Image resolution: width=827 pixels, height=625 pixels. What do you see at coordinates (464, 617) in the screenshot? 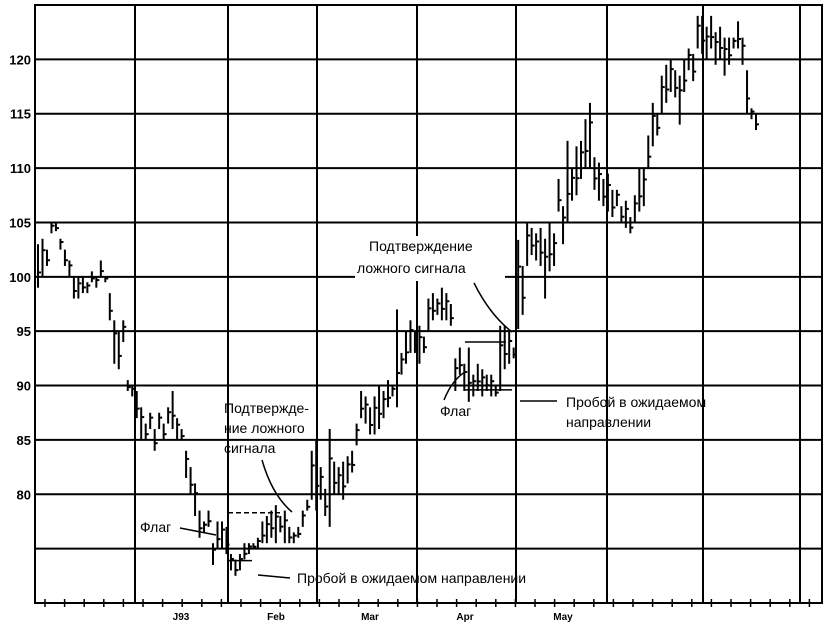
I see `x-tick-label: Apr` at bounding box center [464, 617].